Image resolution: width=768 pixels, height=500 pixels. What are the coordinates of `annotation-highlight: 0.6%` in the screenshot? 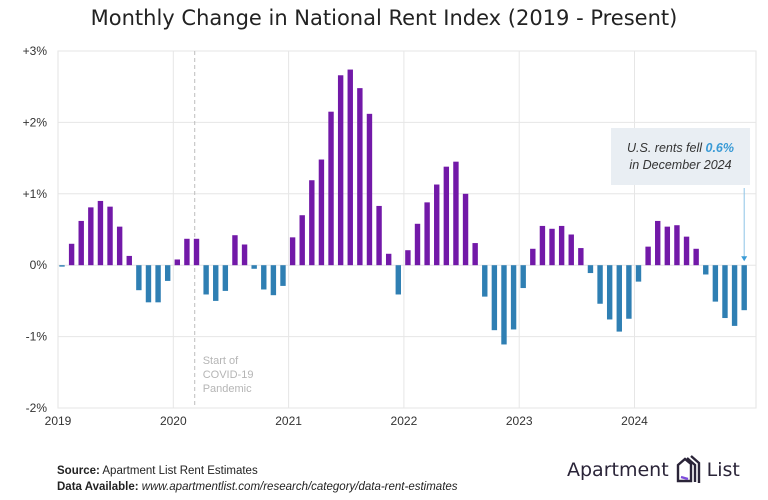 It's located at (720, 147).